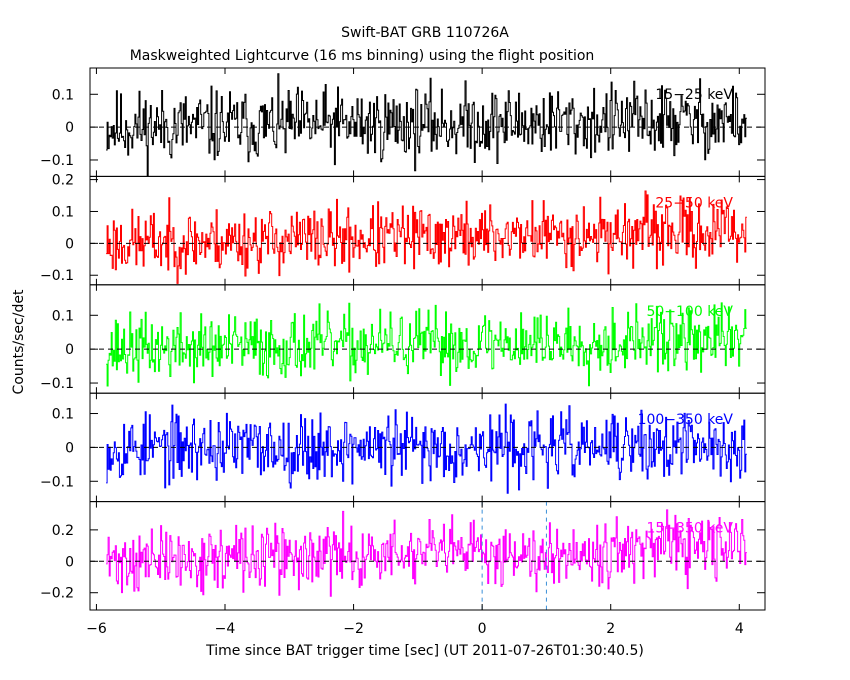 The width and height of the screenshot is (850, 680). I want to click on y-tick-label: −0.2, so click(57, 594).